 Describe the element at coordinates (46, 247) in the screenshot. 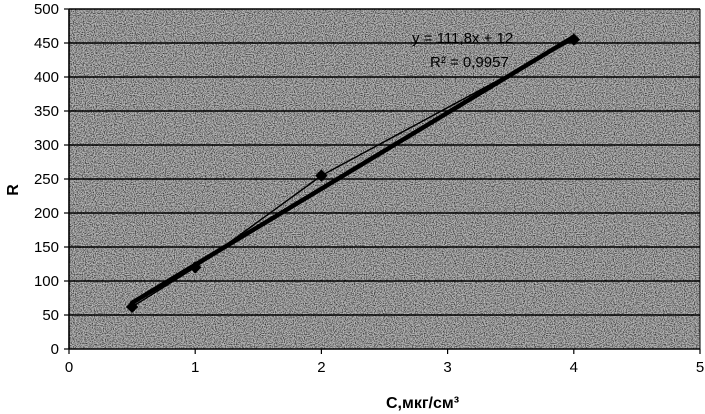

I see `y-tick-label: 150` at that location.